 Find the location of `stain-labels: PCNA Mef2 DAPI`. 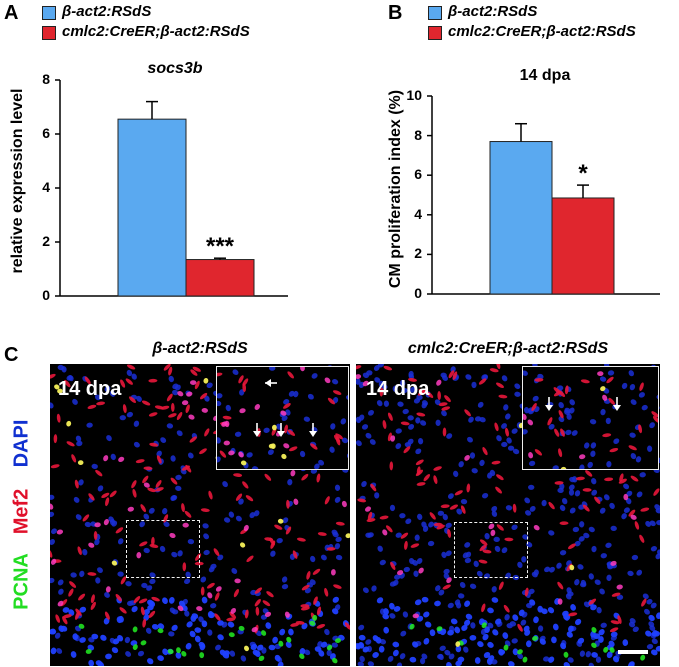

stain-labels: PCNA Mef2 DAPI is located at coordinates (22, 505).